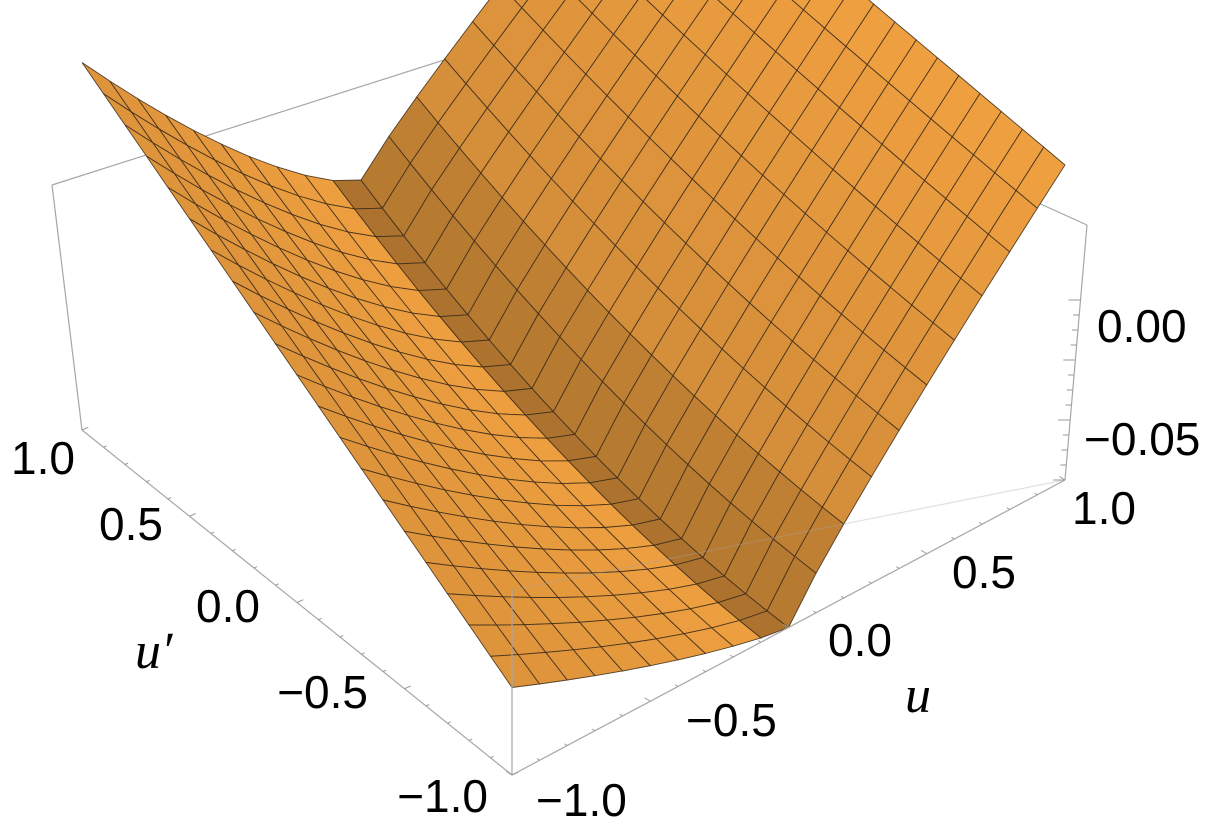 This screenshot has height=826, width=1226. I want to click on box-edge-left-vertical, so click(67, 307).